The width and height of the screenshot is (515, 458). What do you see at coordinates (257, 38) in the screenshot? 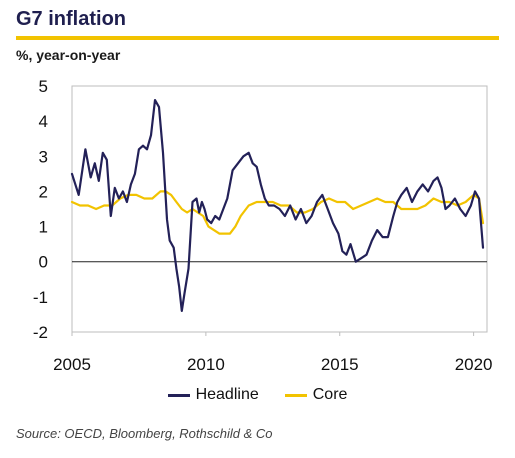
I see `title-underline` at bounding box center [257, 38].